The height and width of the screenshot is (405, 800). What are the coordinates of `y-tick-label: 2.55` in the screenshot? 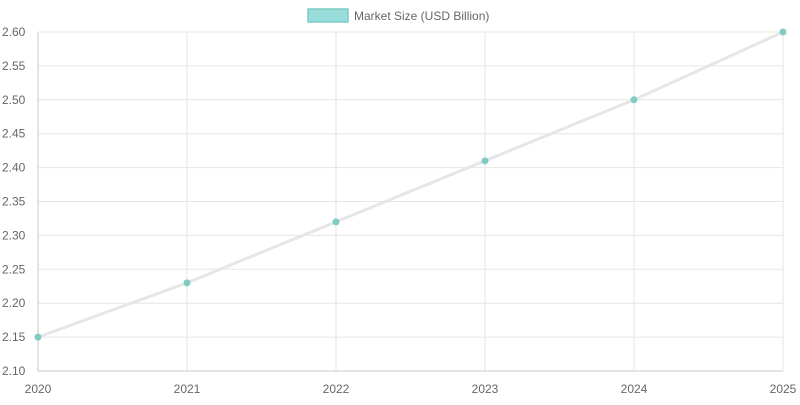 It's located at (14, 66).